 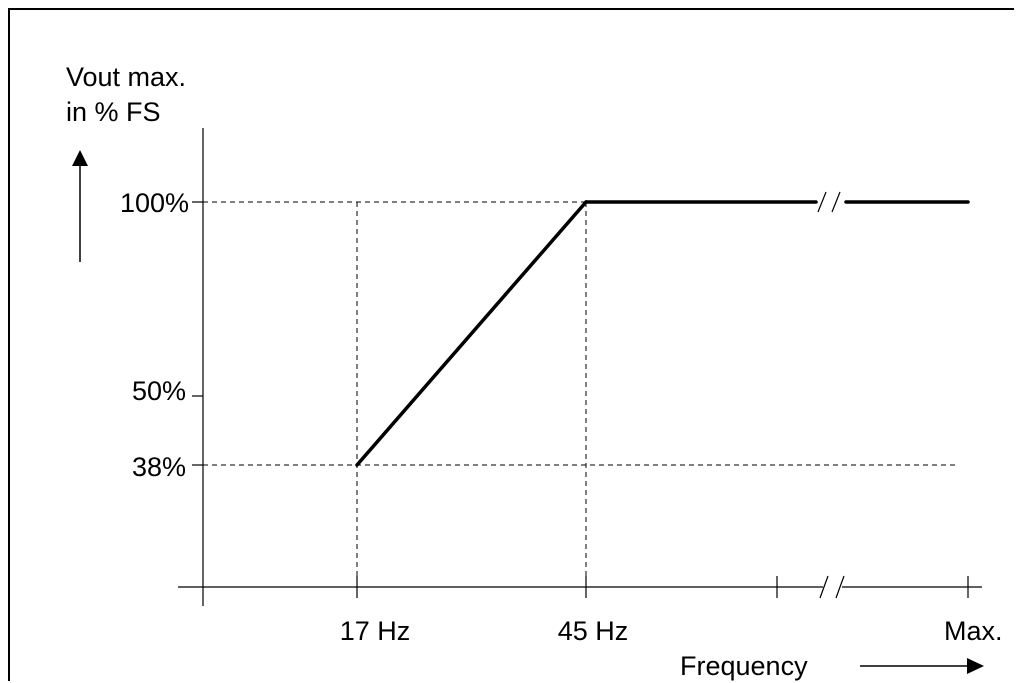 What do you see at coordinates (744, 666) in the screenshot?
I see `x-axis-label: Frequency` at bounding box center [744, 666].